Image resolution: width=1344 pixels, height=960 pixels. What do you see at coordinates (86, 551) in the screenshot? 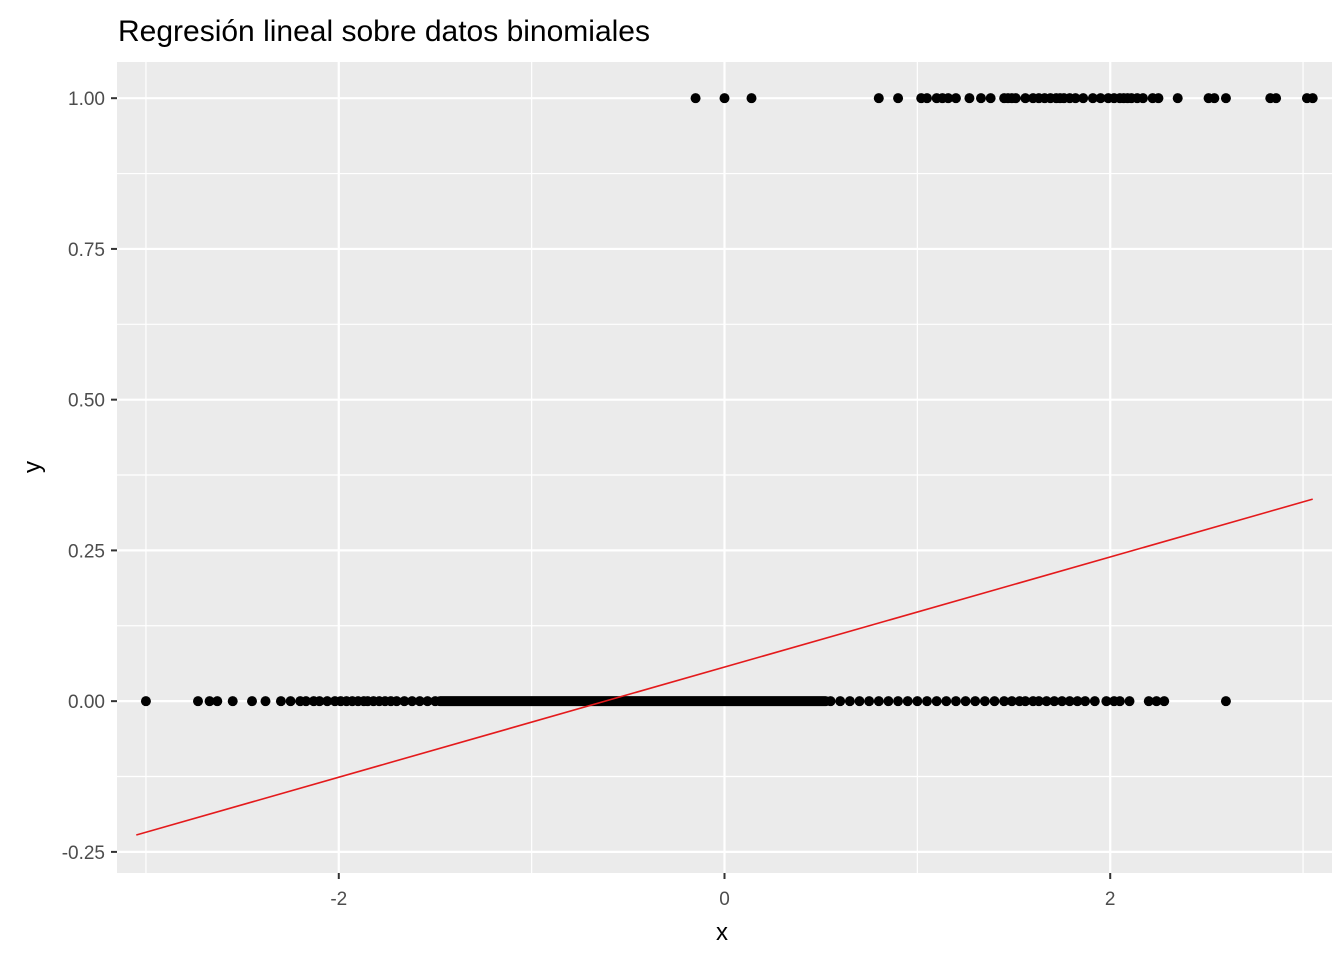
I see `y-tick-label: 0.25` at bounding box center [86, 551].